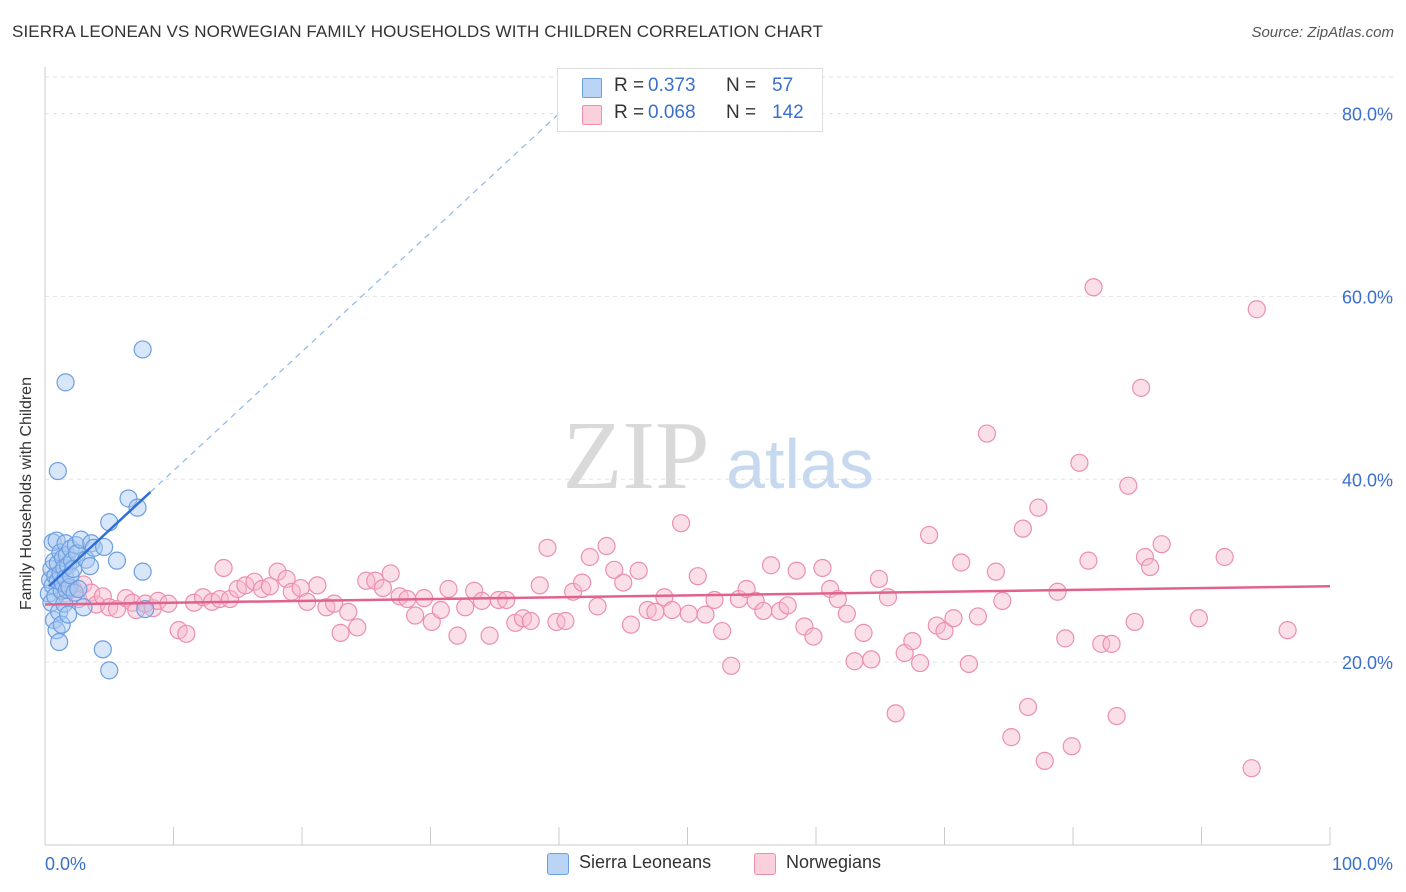 Image resolution: width=1406 pixels, height=892 pixels. Describe the element at coordinates (834, 862) in the screenshot. I see `legend-label: Norwegians` at that location.